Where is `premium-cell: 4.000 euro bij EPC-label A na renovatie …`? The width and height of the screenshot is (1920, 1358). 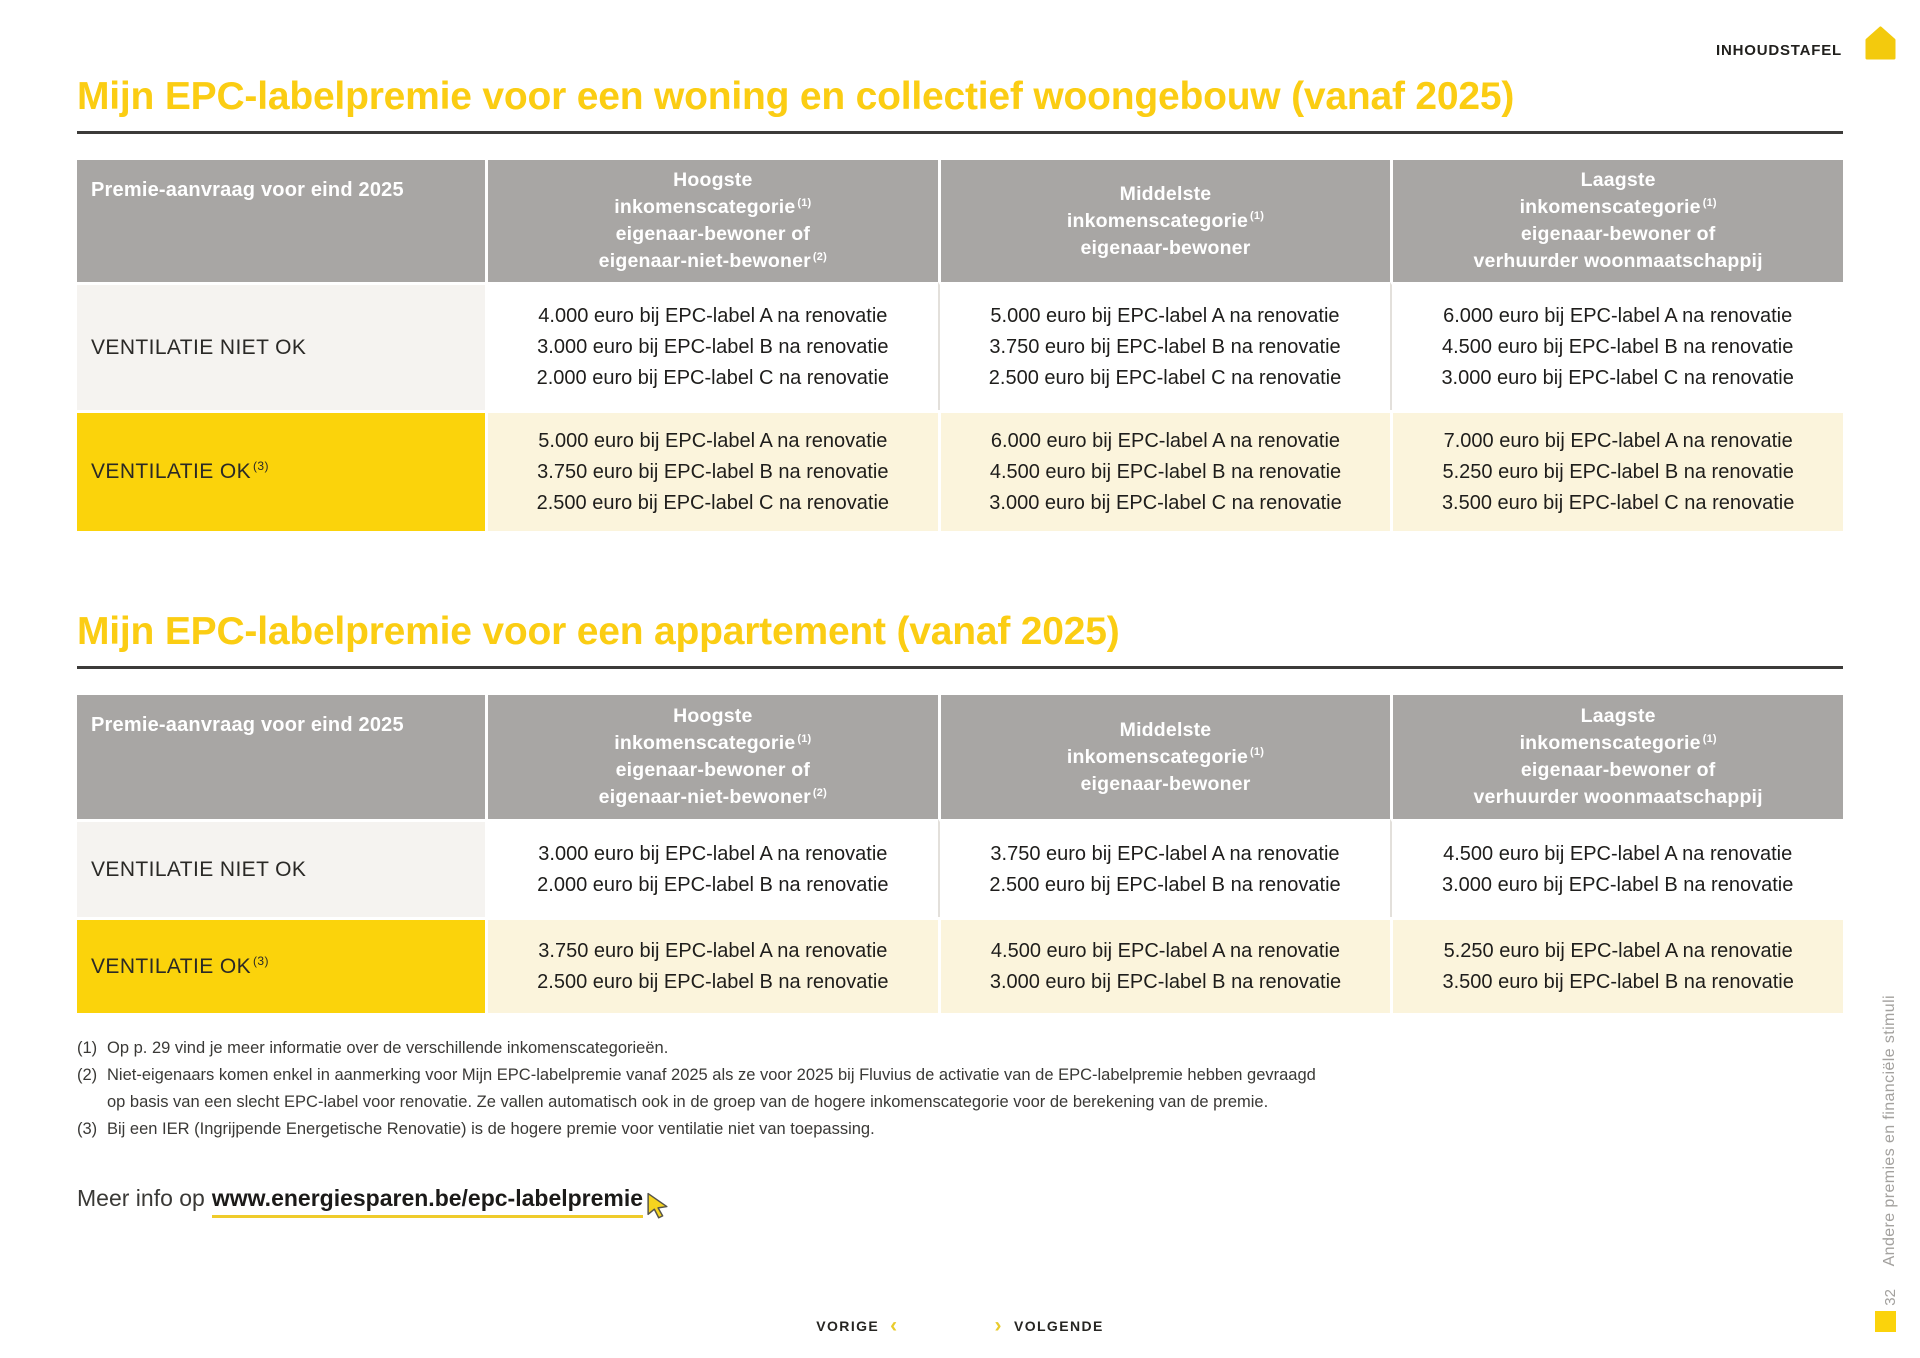 premium-cell: 4.000 euro bij EPC-label A na renovatie … is located at coordinates (711, 346).